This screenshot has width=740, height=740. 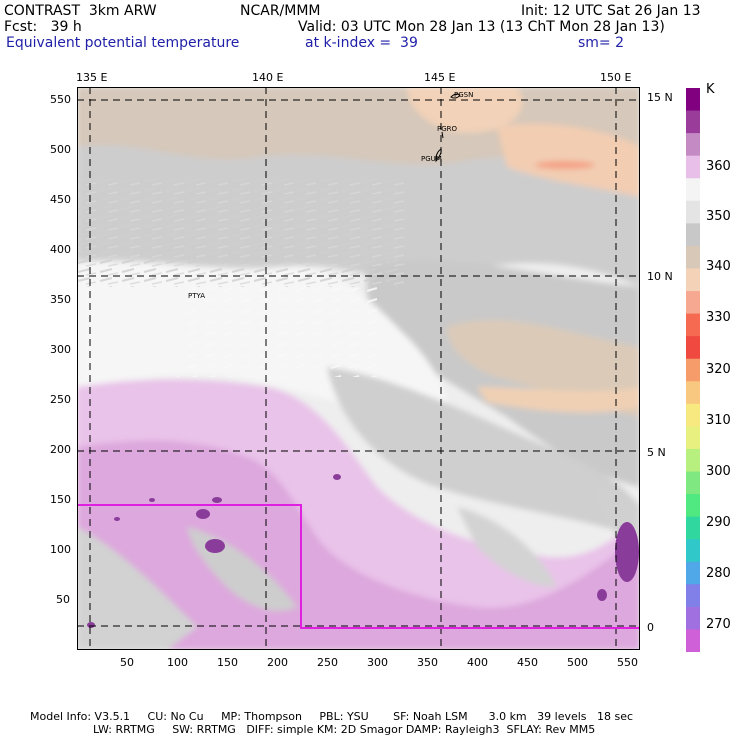 I want to click on lat-label: 10 N, so click(x=660, y=276).